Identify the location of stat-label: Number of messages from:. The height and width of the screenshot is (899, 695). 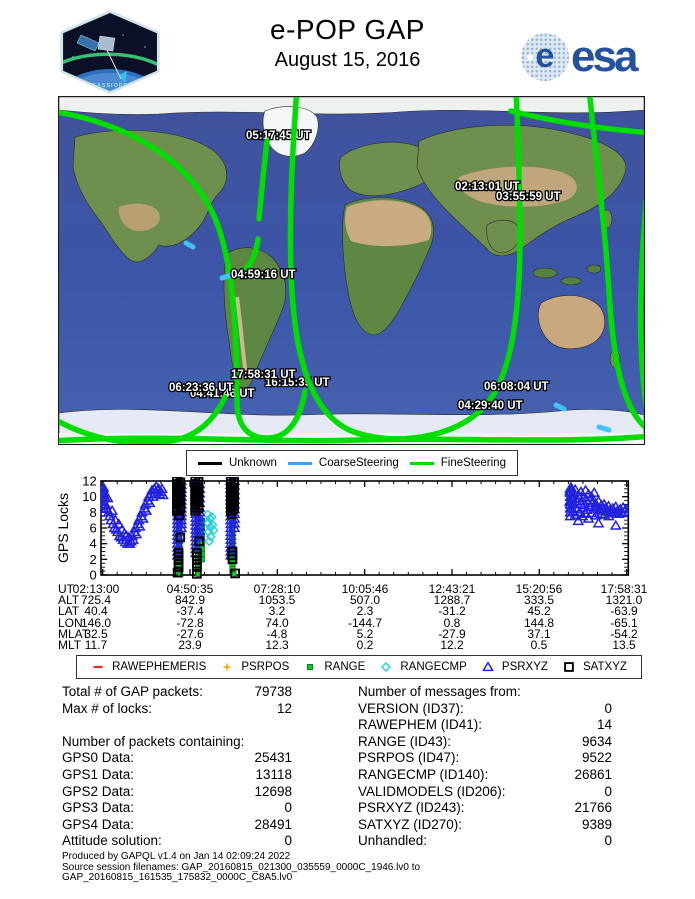
(439, 691).